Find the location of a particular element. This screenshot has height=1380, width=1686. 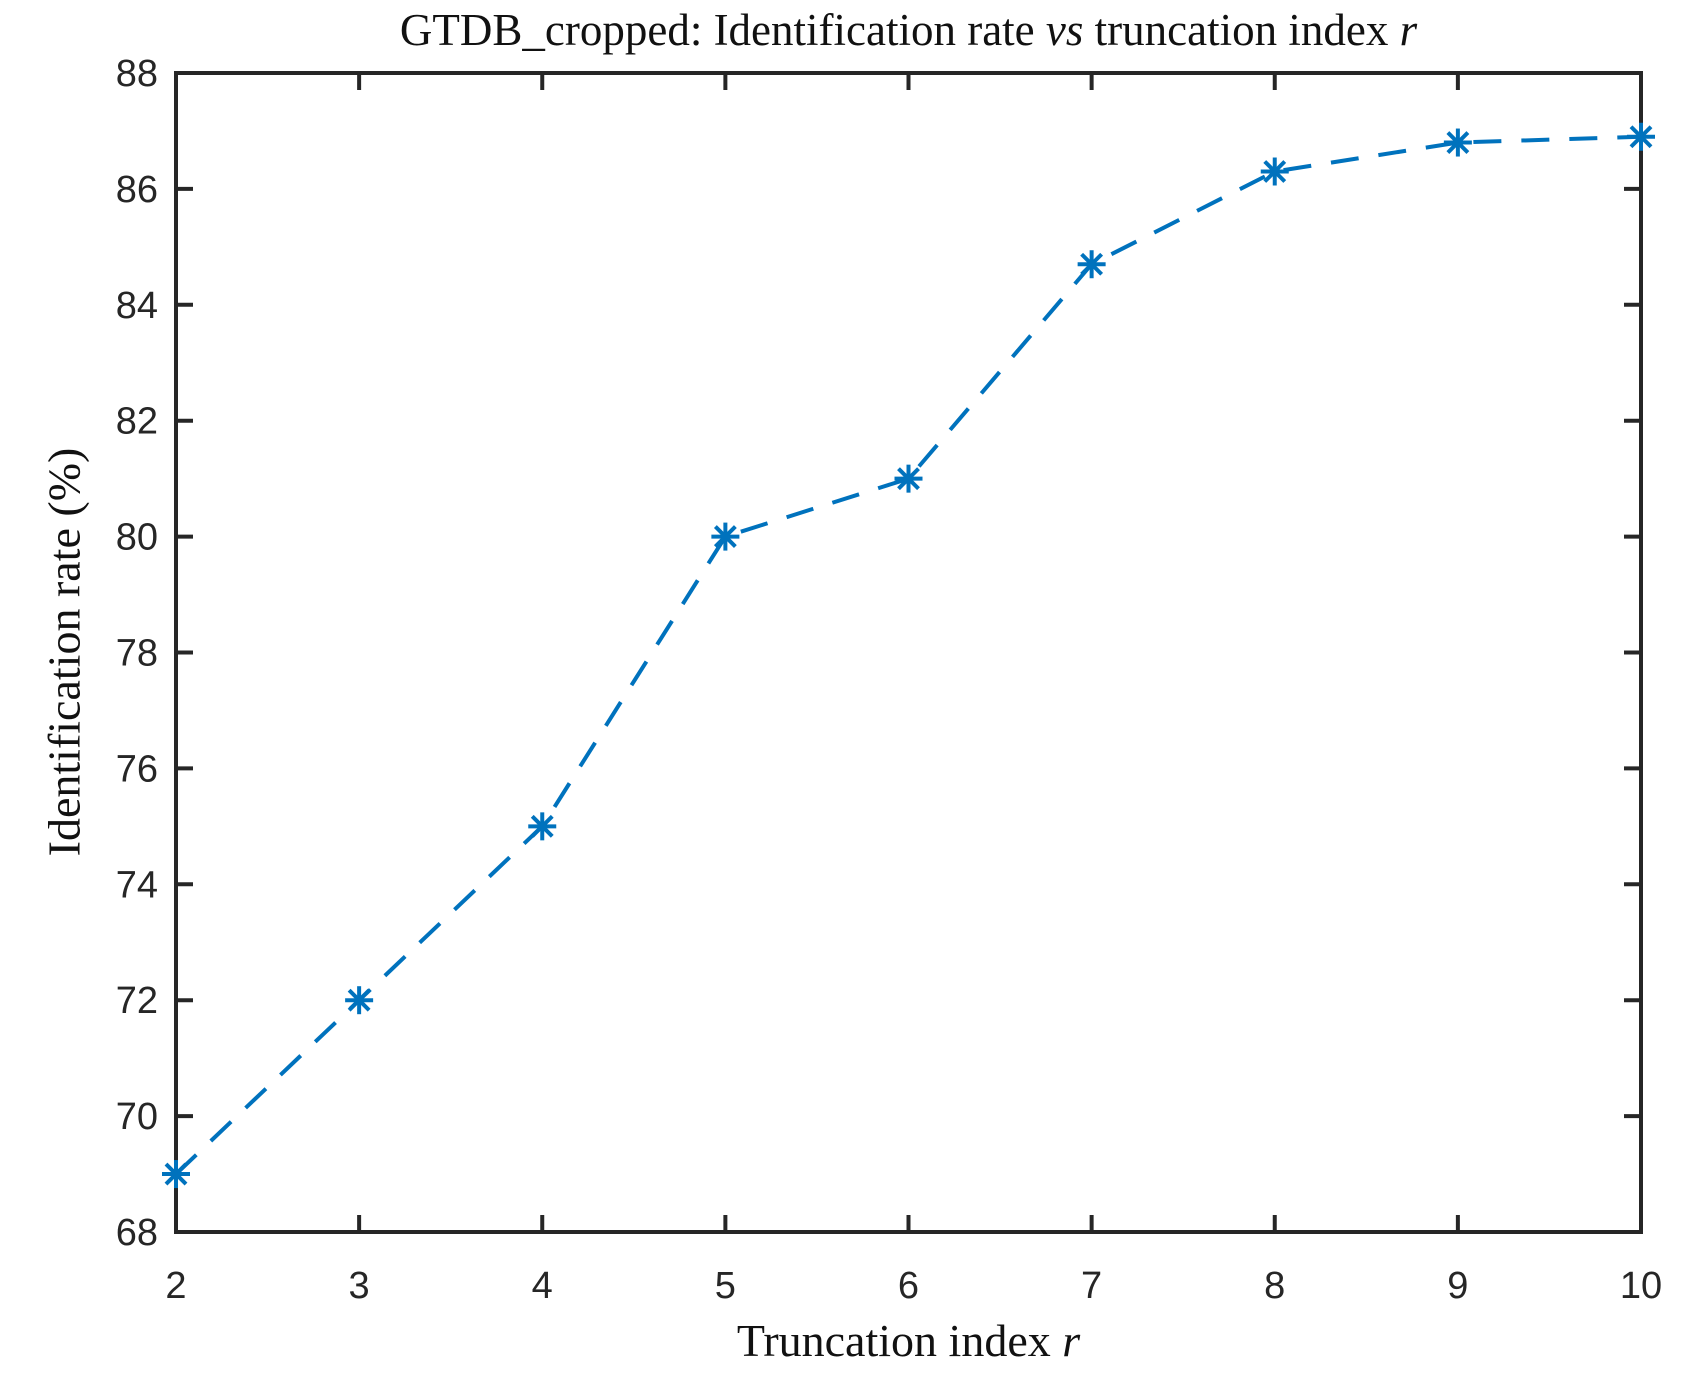

svg-text: 86 is located at coordinates (137, 190).